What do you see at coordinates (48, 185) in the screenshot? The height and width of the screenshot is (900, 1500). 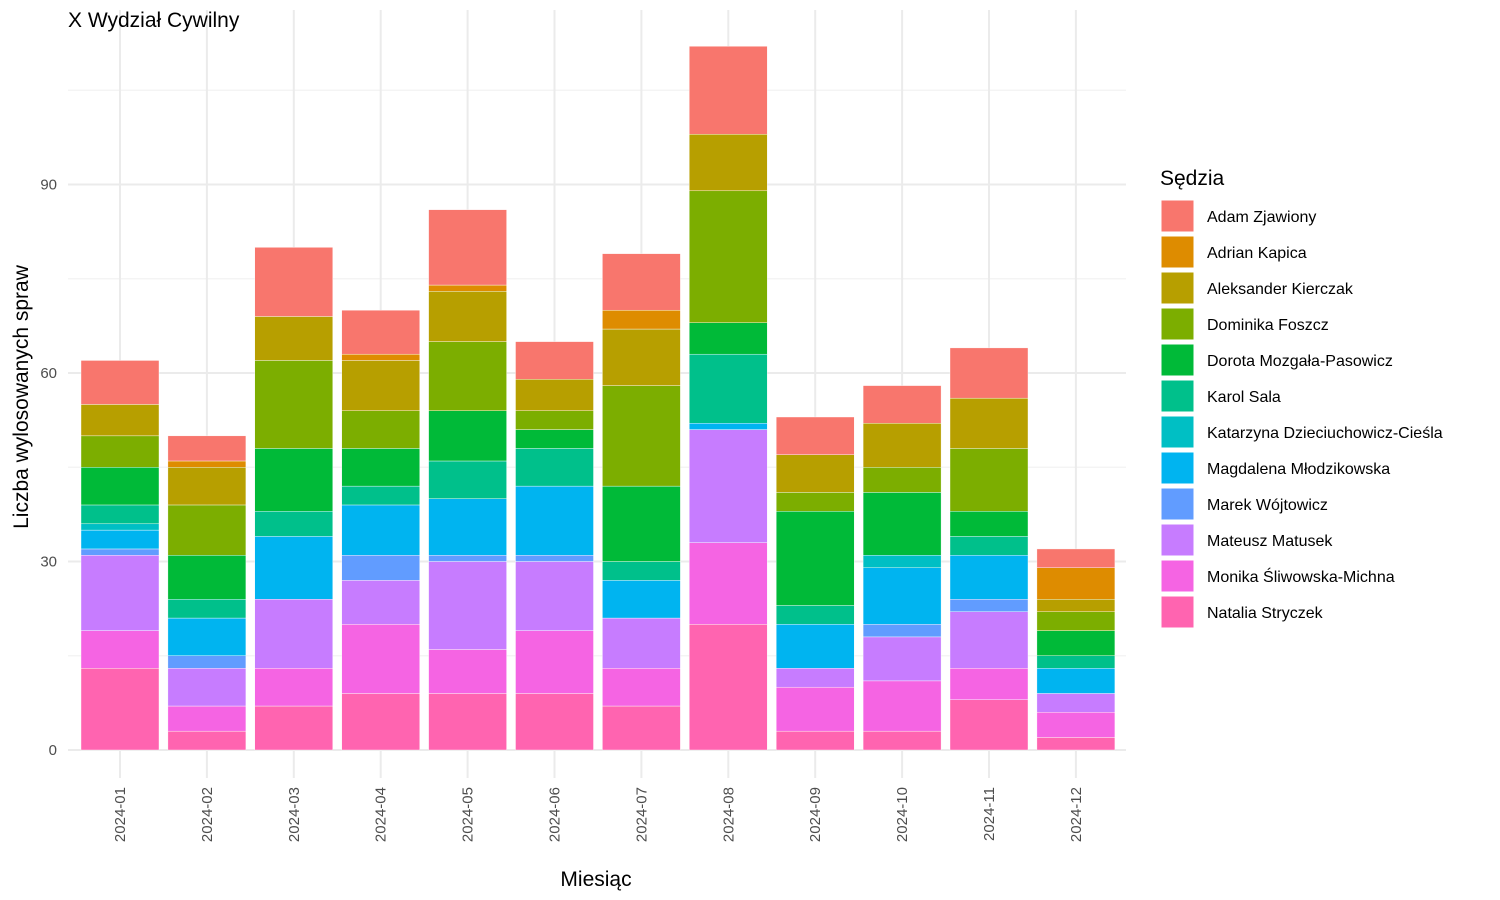 I see `y-tick-label: 90` at bounding box center [48, 185].